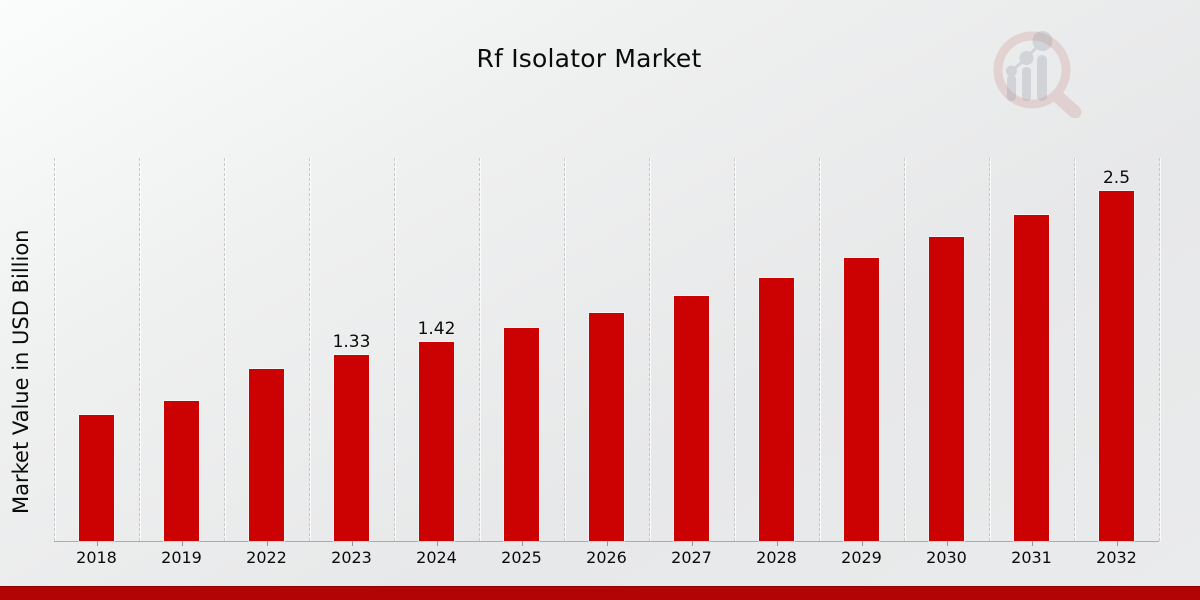  Describe the element at coordinates (266, 455) in the screenshot. I see `bar-2022` at that location.